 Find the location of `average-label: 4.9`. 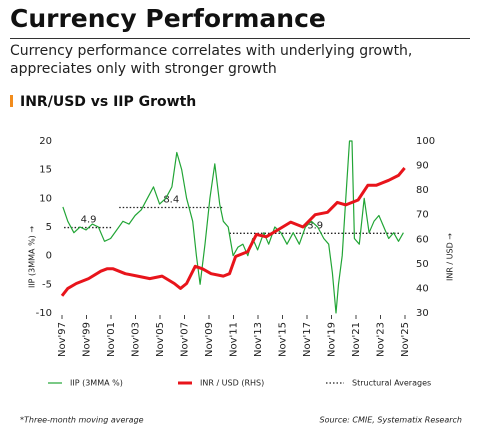

average-label: 4.9 is located at coordinates (89, 220).